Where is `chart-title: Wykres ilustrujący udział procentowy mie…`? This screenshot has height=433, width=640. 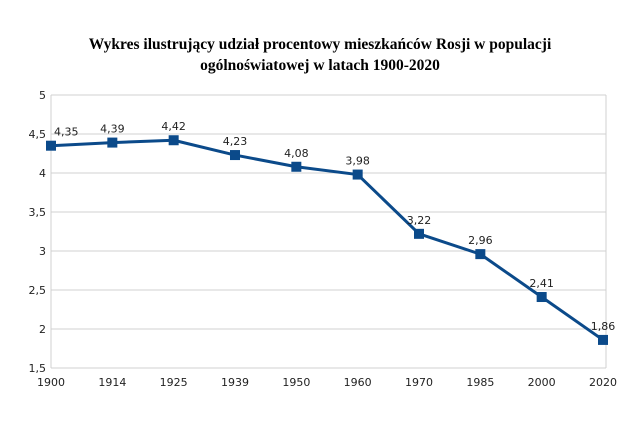
chart-title: Wykres ilustrujący udział procentowy mie… is located at coordinates (320, 55).